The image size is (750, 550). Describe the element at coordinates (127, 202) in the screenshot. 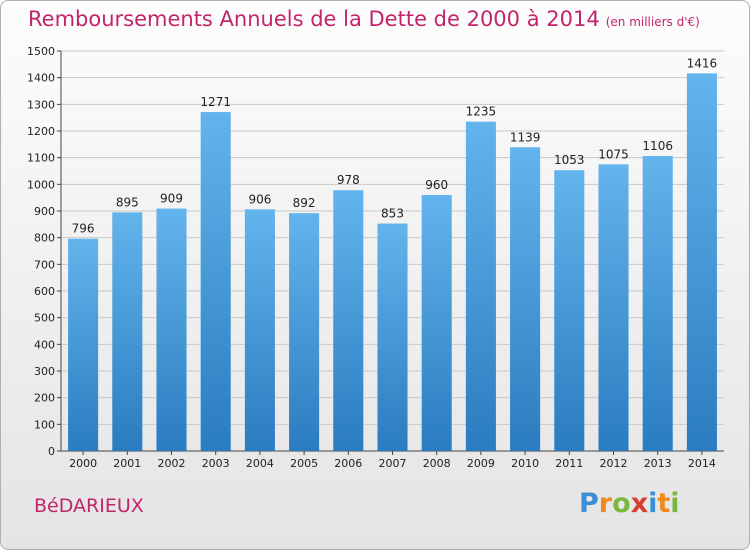

I see `data-label: 895` at that location.